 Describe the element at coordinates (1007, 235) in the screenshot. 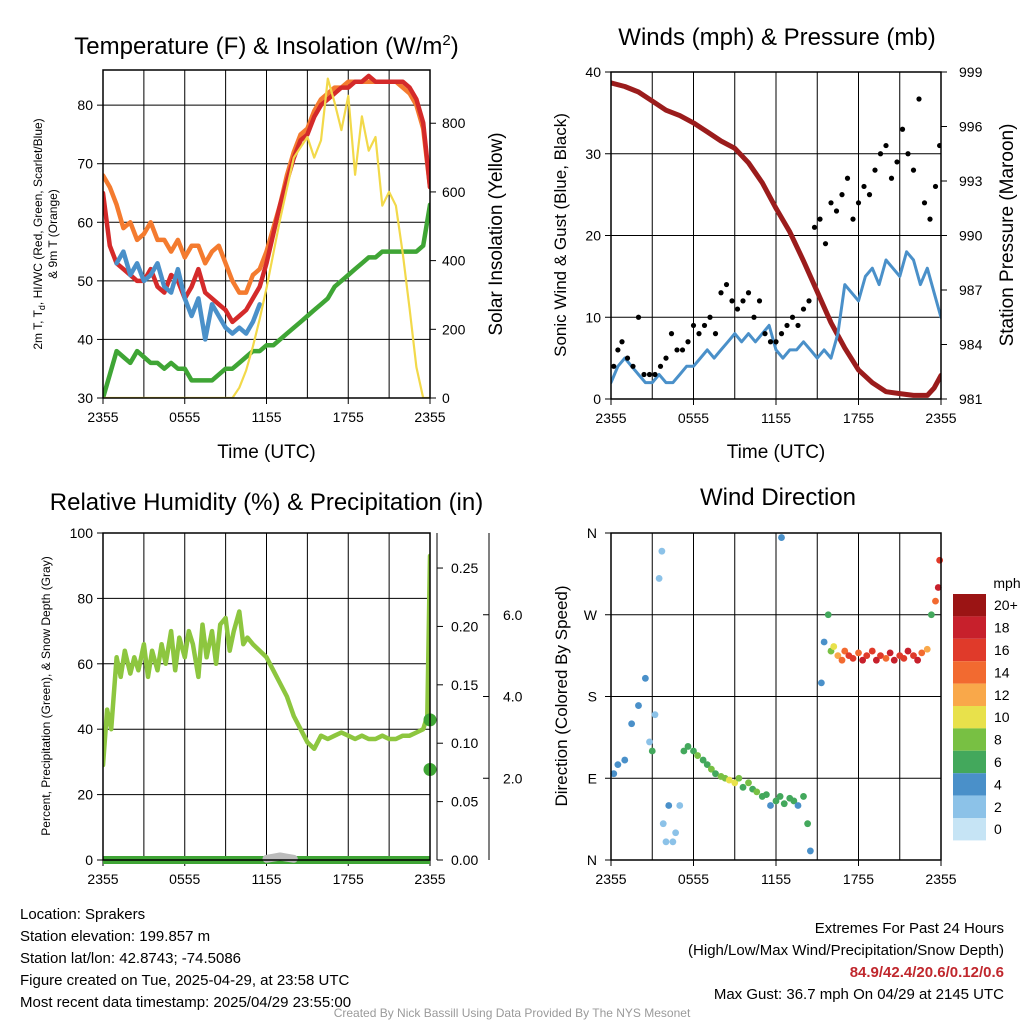

I see `y-axis-label-right: Station Pressure (Maroon)` at that location.